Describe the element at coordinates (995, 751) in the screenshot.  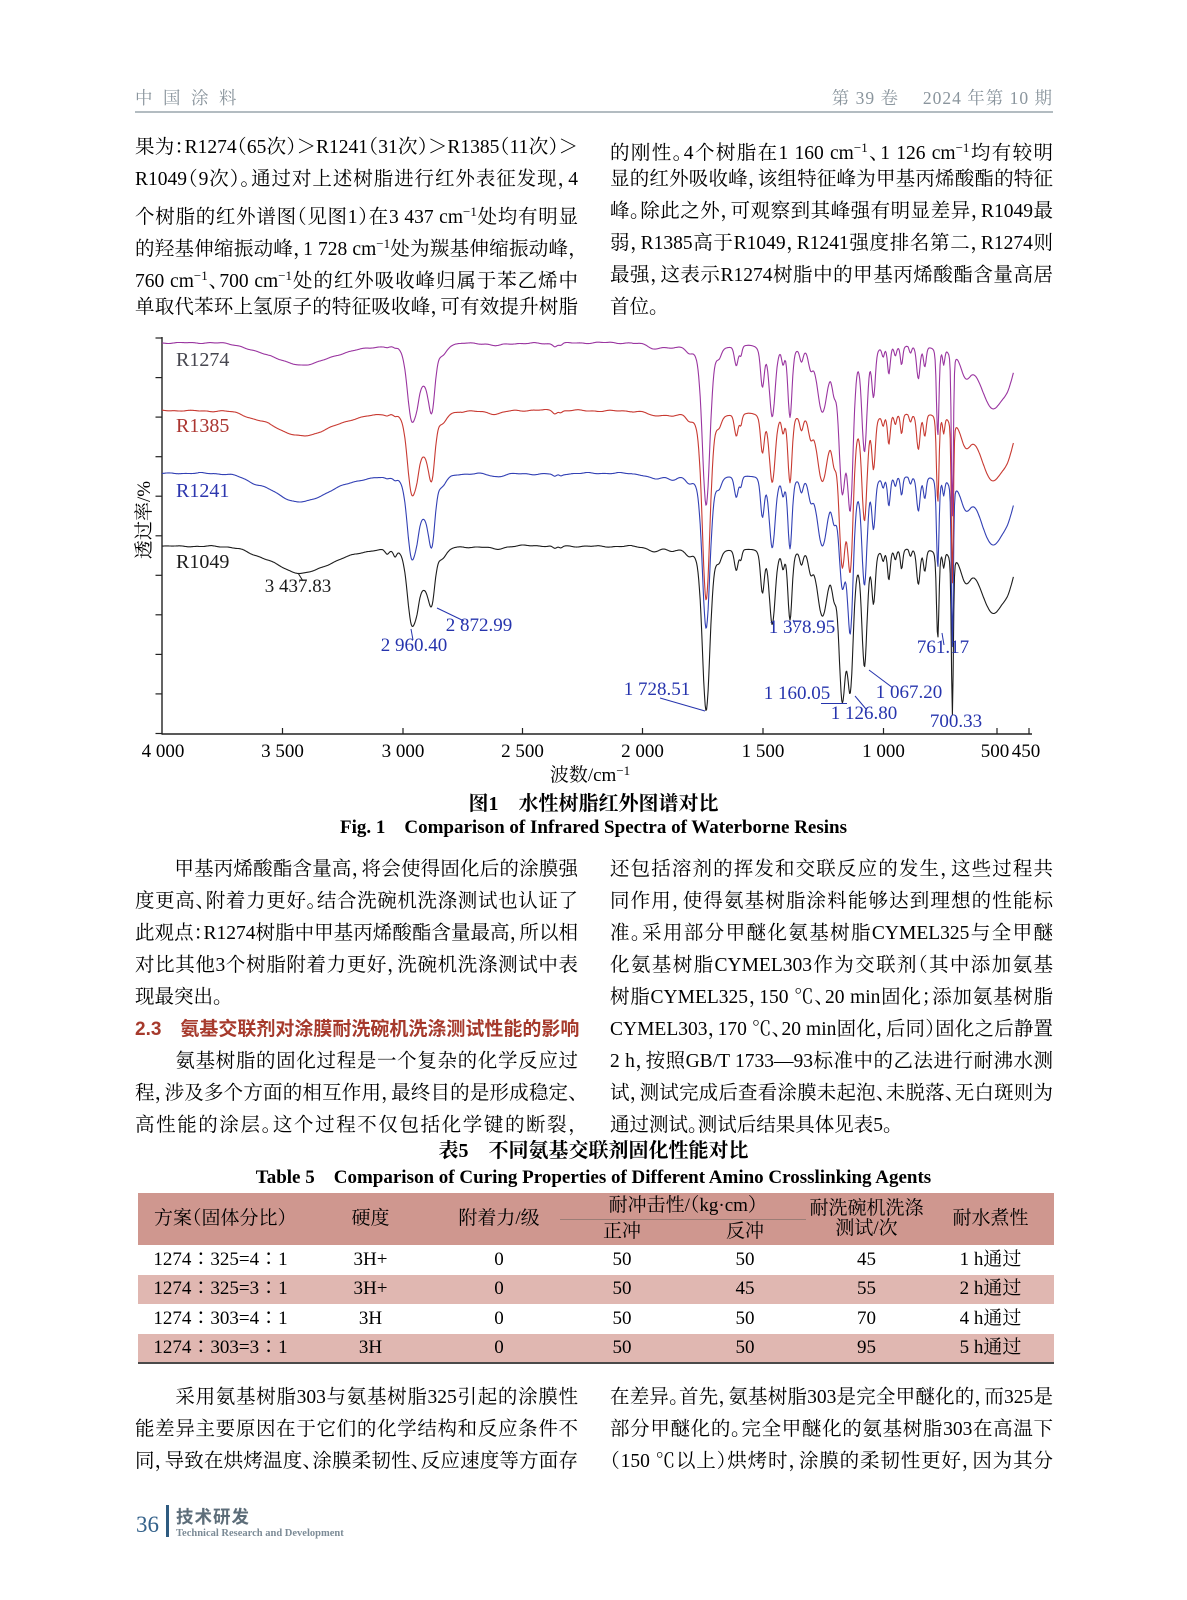
I see `svg-text: 500` at that location.